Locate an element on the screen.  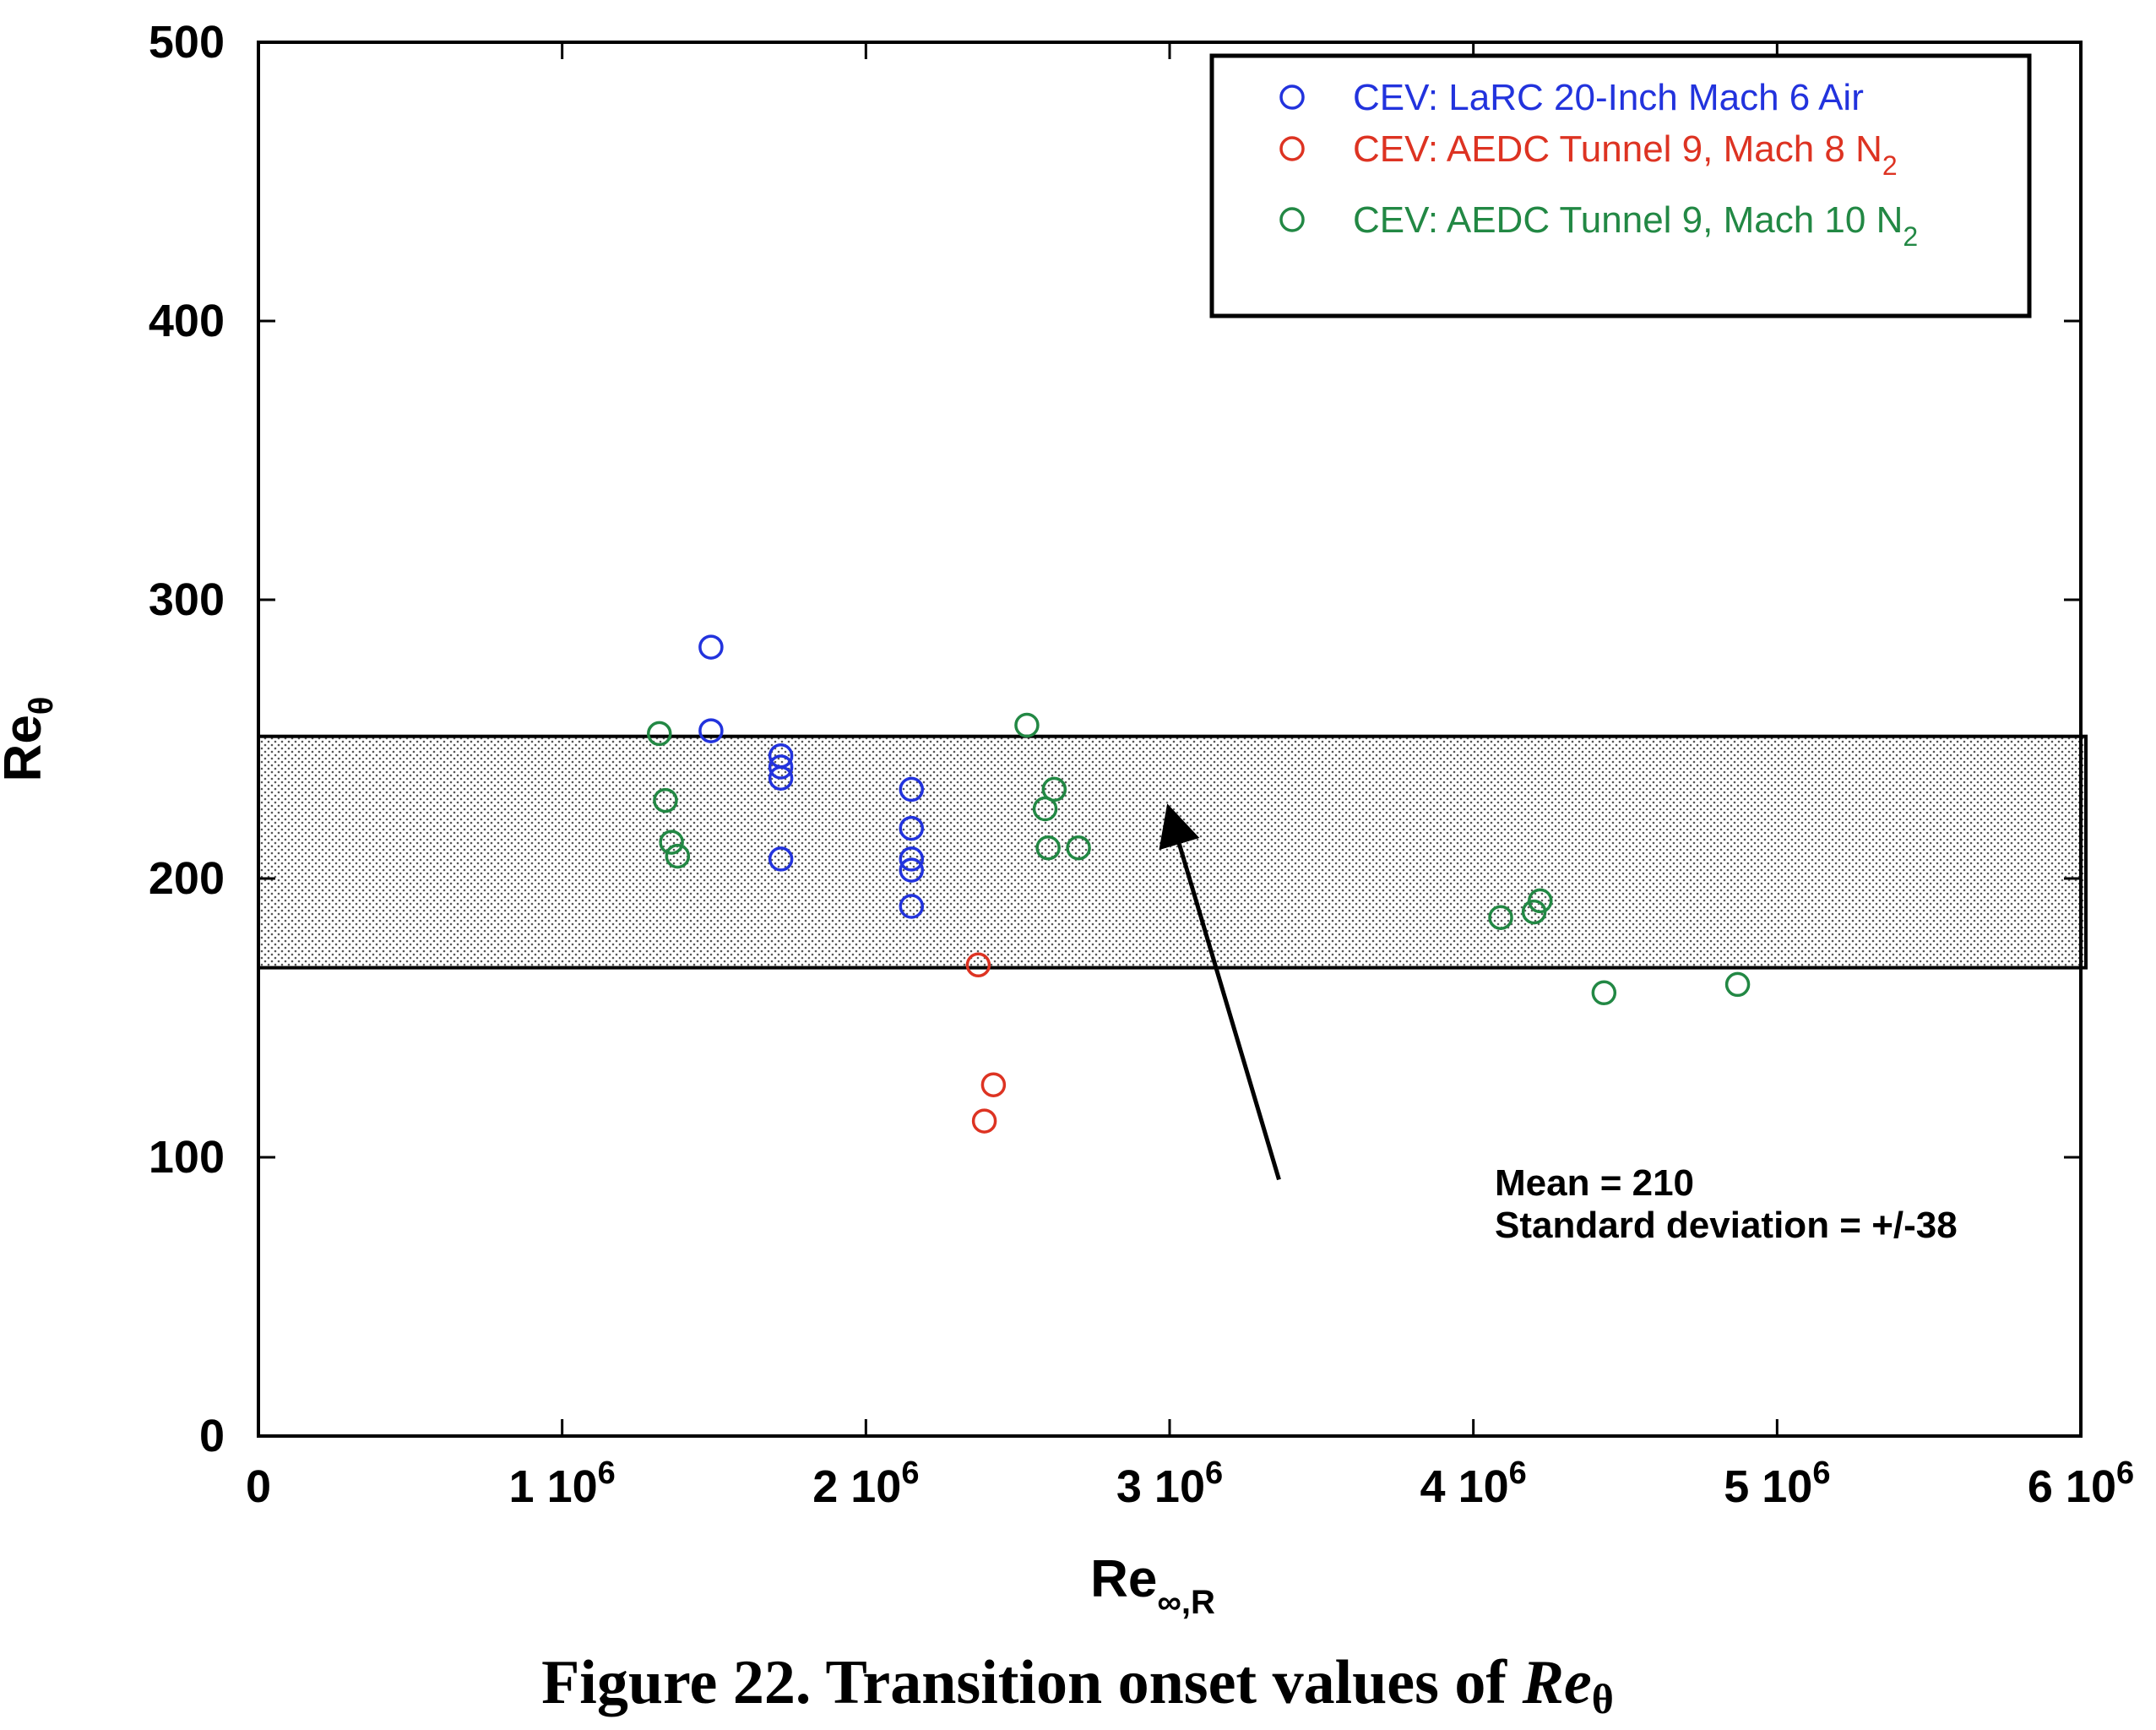
annotation-mean: Mean = 210 is located at coordinates (1594, 1183).